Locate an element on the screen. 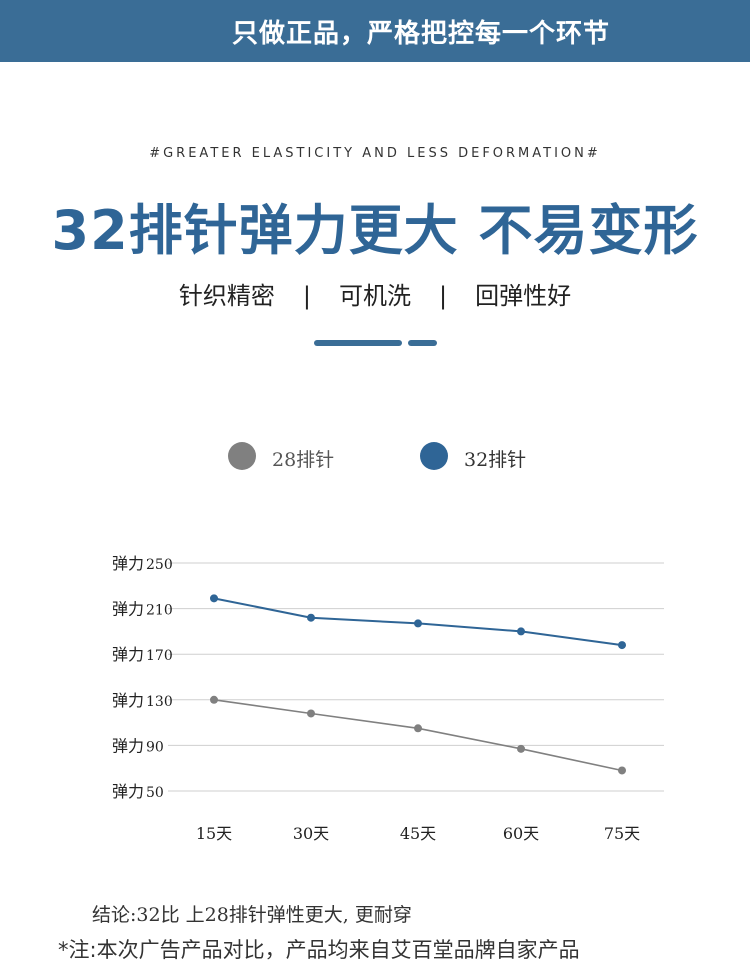 The image size is (750, 972). feature-machine-washable: 可机洗 is located at coordinates (375, 296).